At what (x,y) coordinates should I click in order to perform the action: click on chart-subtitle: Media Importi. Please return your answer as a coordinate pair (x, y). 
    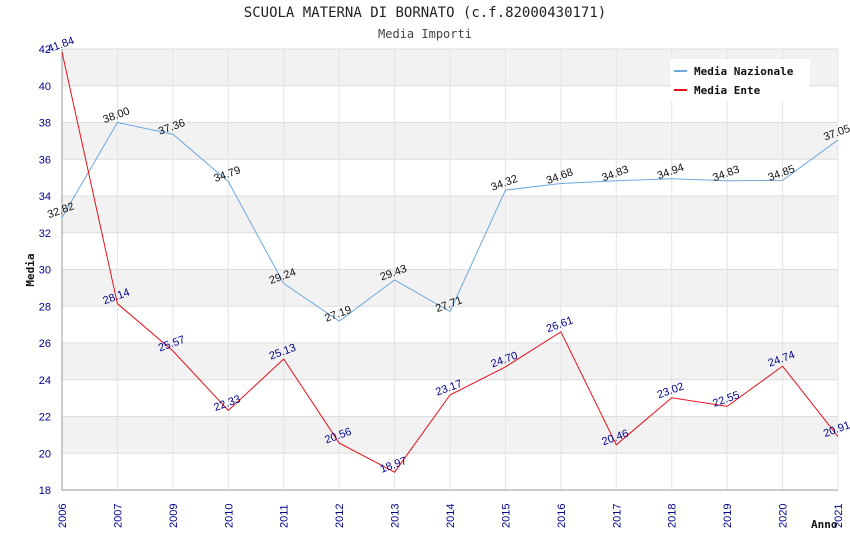
    Looking at the image, I should click on (425, 34).